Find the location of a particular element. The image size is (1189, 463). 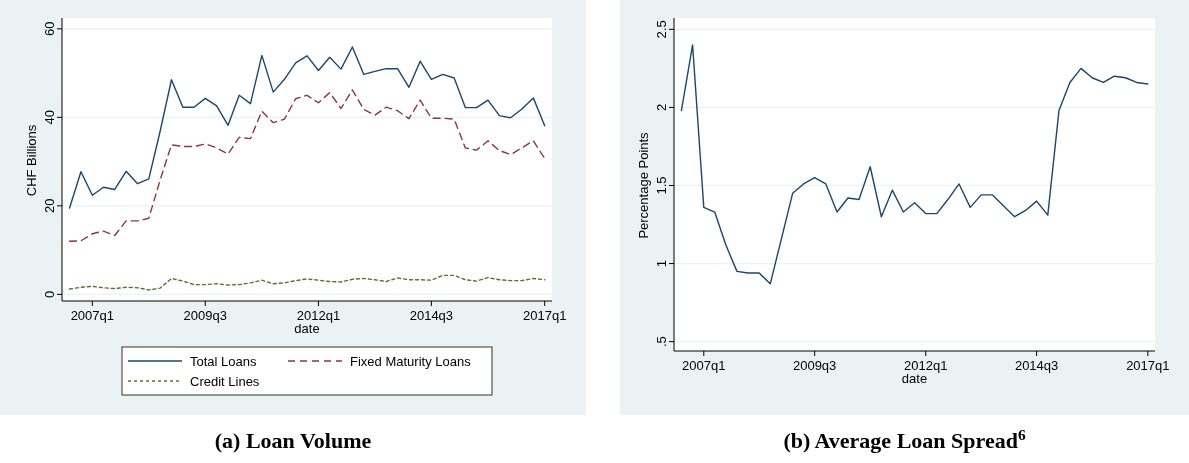

y-tick-label: .5 is located at coordinates (661, 342).